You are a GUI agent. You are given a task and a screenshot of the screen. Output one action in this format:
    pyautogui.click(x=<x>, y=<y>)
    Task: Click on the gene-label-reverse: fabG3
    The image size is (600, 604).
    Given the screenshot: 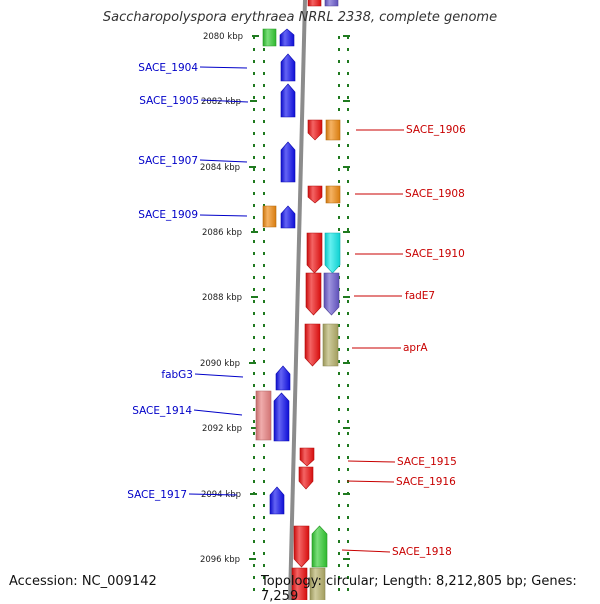 What is the action you would take?
    pyautogui.click(x=202, y=375)
    